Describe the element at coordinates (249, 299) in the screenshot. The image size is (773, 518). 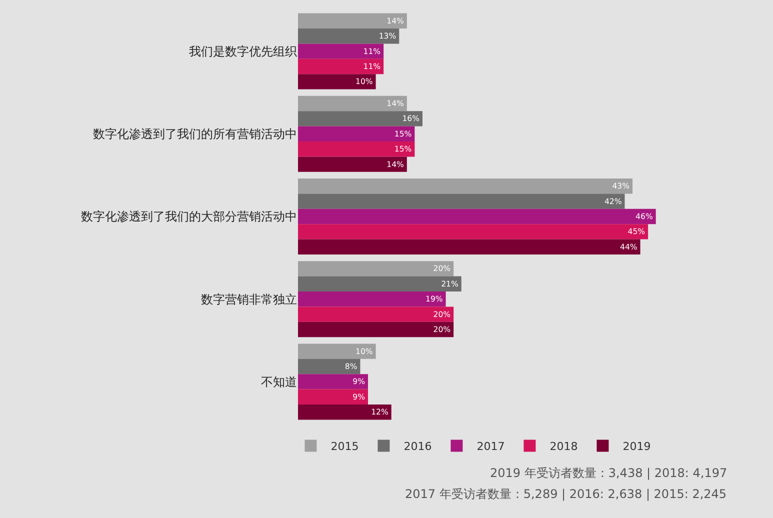
I see `y-tick-label: 数字营销非常独立` at that location.